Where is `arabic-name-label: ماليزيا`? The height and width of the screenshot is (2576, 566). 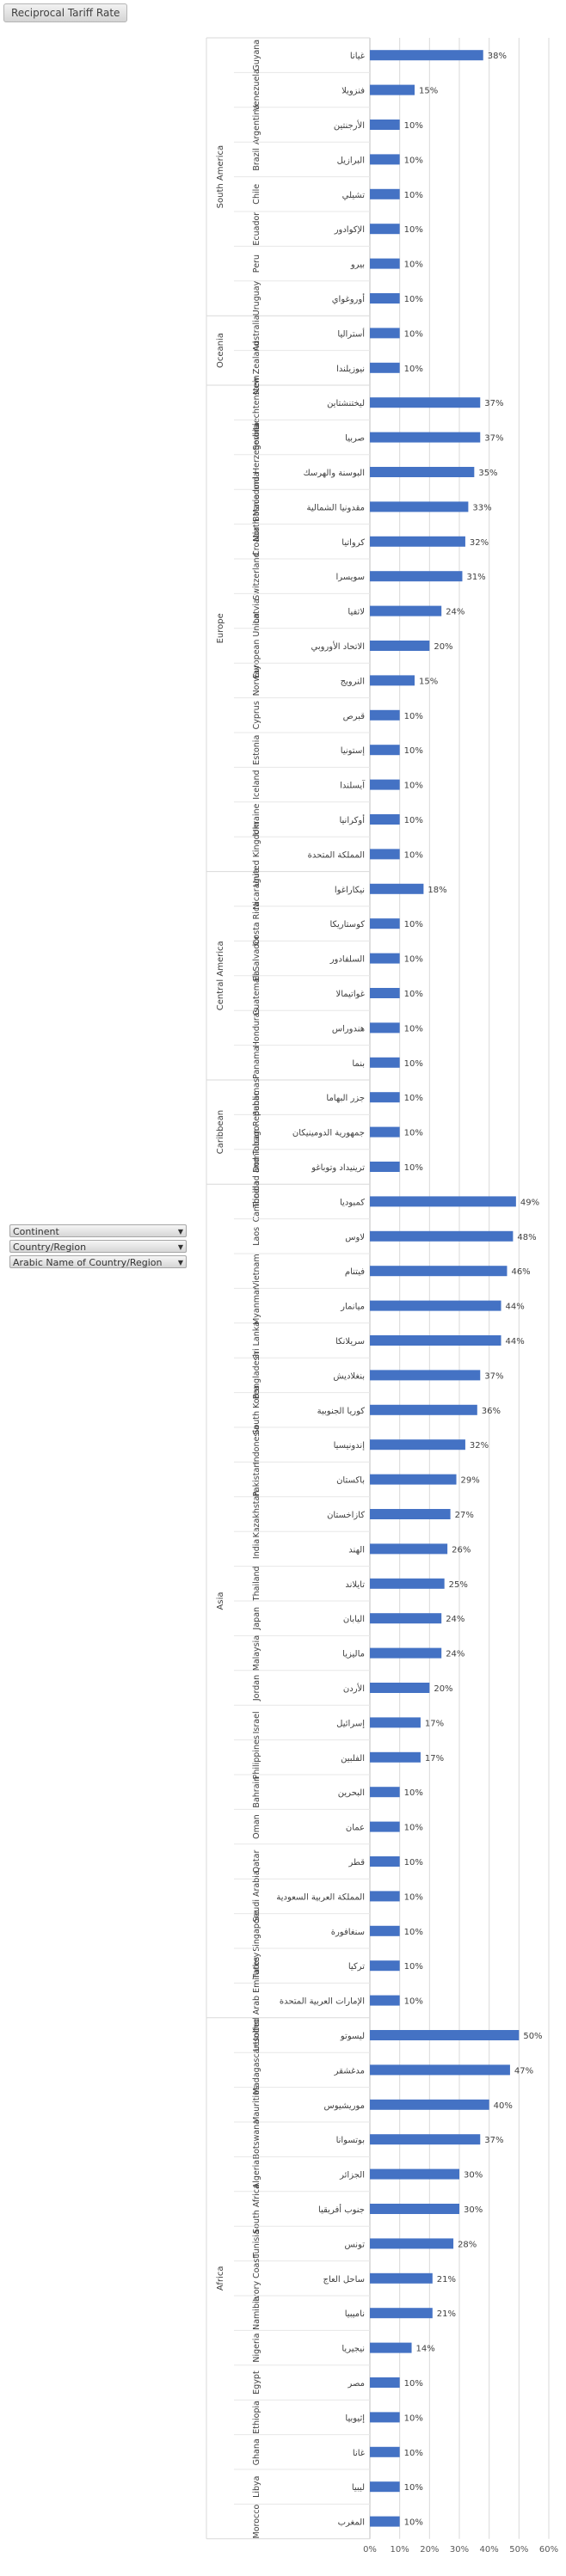 arabic-name-label: ماليزيا is located at coordinates (354, 1654).